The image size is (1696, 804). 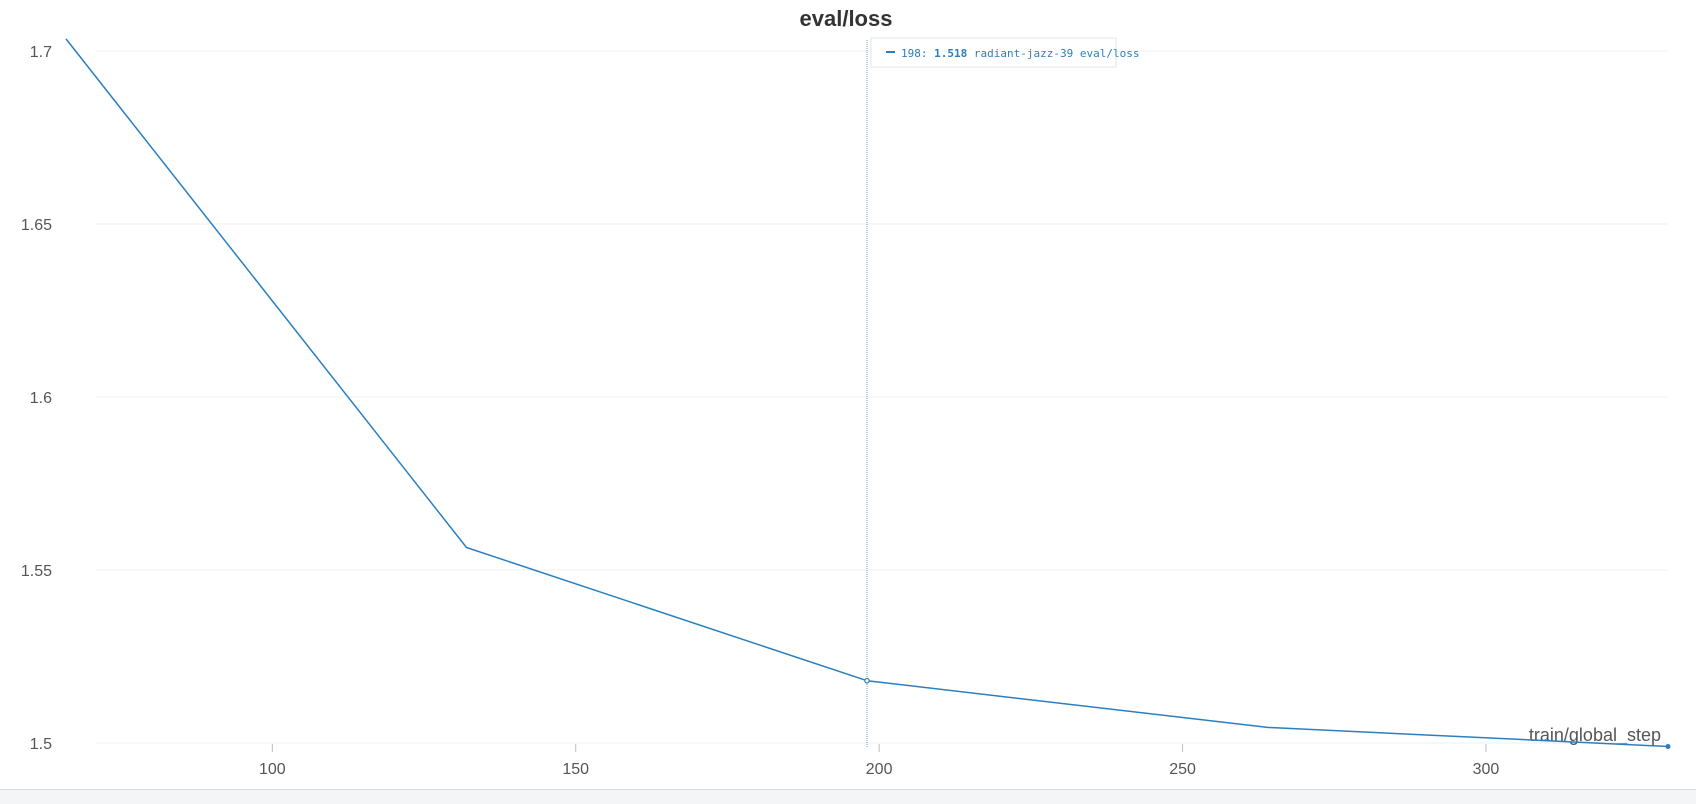 What do you see at coordinates (41, 52) in the screenshot?
I see `y-tick-label: 1.7` at bounding box center [41, 52].